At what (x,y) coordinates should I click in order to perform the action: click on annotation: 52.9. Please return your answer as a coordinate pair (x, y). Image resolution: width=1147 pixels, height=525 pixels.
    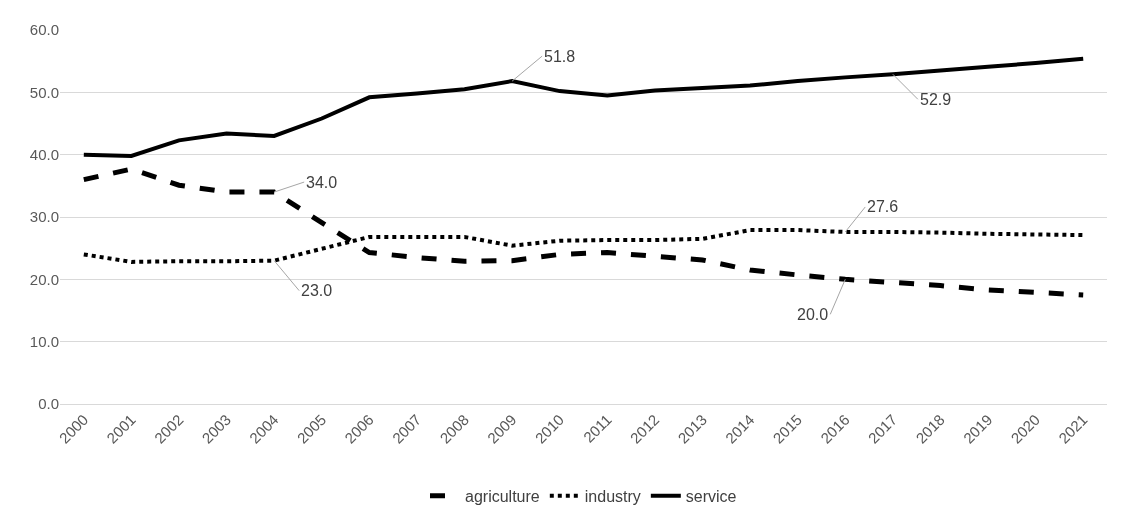
    Looking at the image, I should click on (936, 99).